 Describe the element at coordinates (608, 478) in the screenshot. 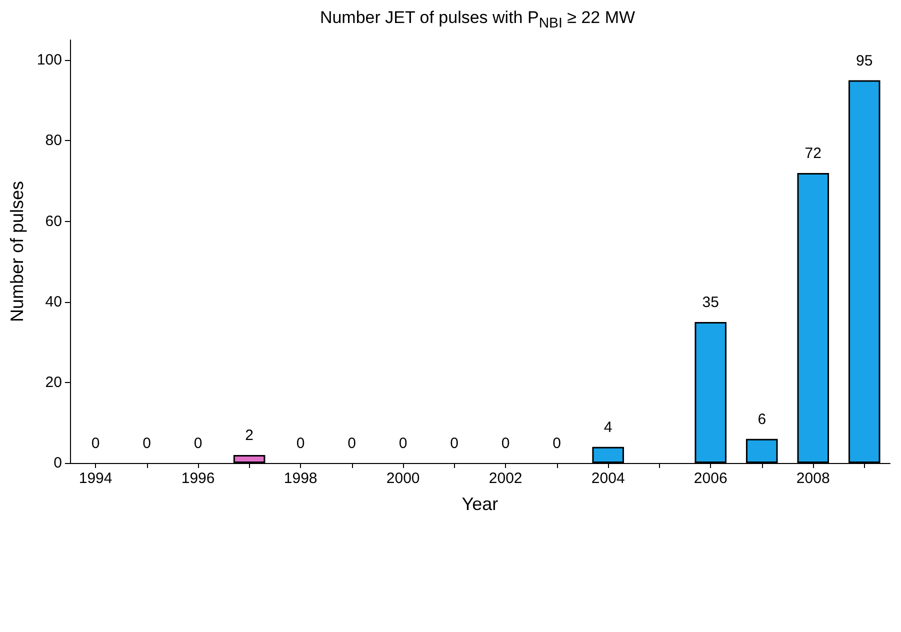

I see `x-tick-label: 2004` at that location.